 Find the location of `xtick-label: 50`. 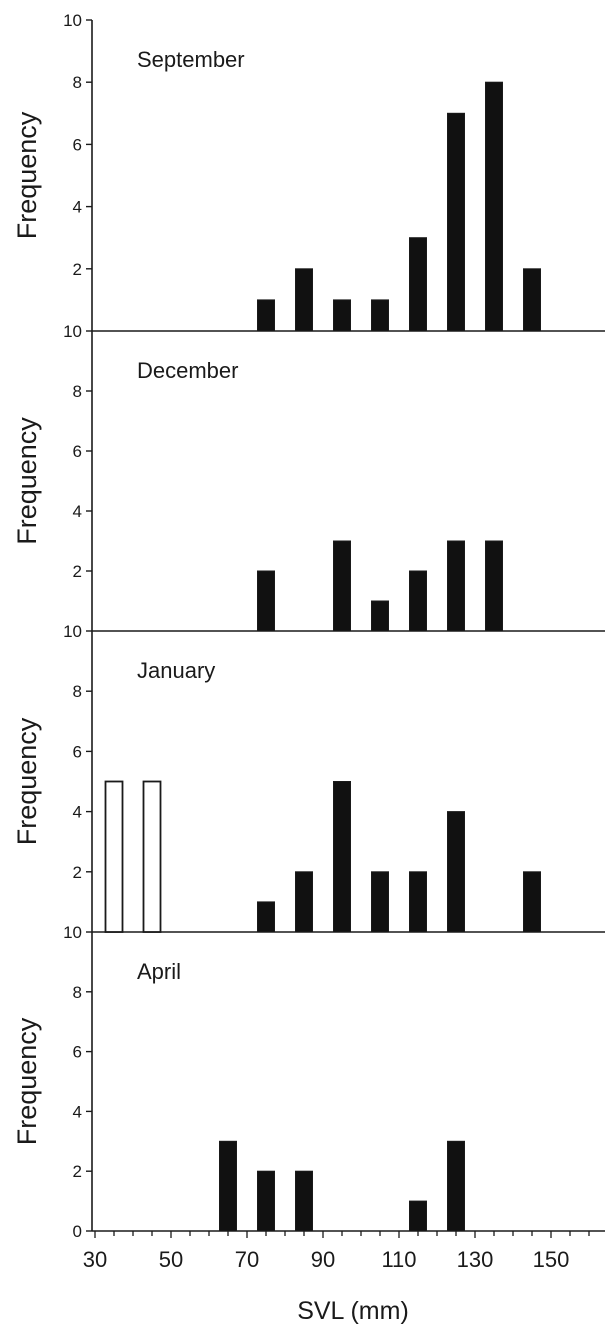

xtick-label: 50 is located at coordinates (171, 1259).